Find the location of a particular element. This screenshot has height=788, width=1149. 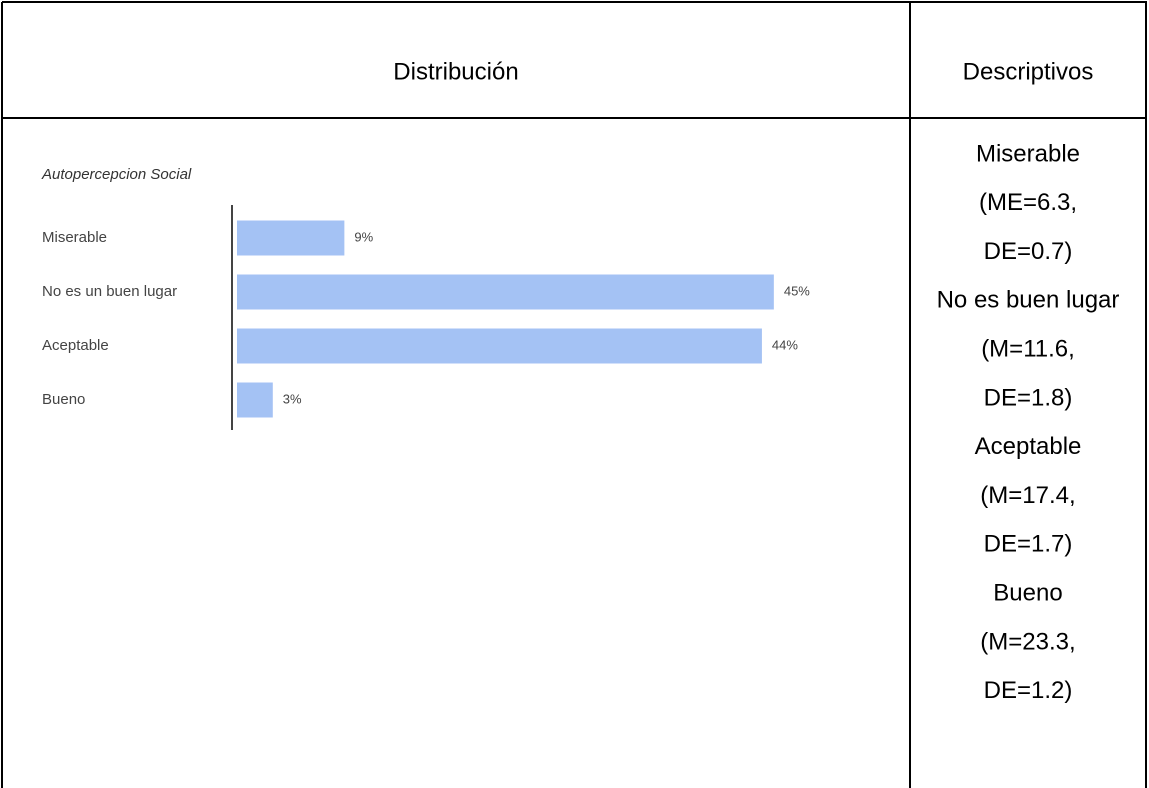

descriptivo-line: DE=1.8) is located at coordinates (1028, 397).